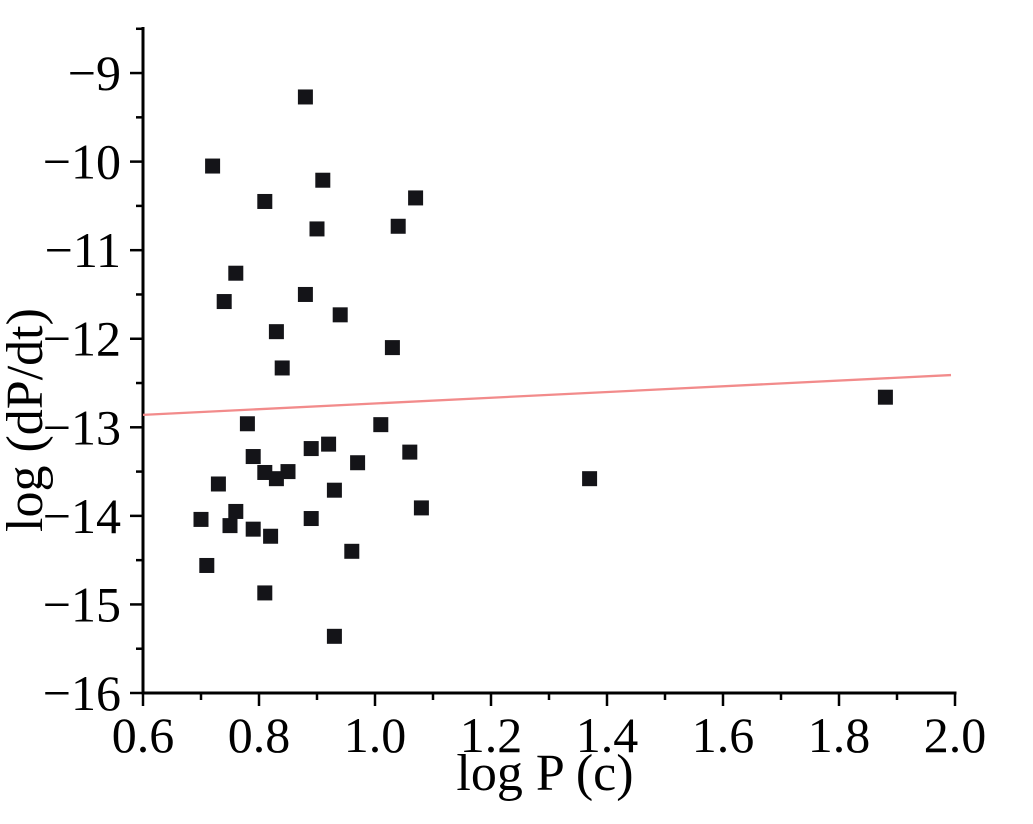 The image size is (1033, 824). I want to click on x-tick-label: 0.6, so click(143, 735).